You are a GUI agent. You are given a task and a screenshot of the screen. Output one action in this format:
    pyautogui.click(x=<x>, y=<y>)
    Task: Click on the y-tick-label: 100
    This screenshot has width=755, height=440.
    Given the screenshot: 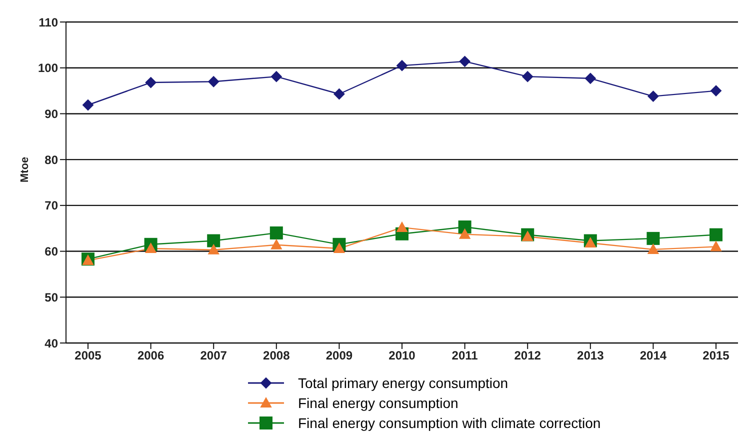 What is the action you would take?
    pyautogui.click(x=48, y=68)
    